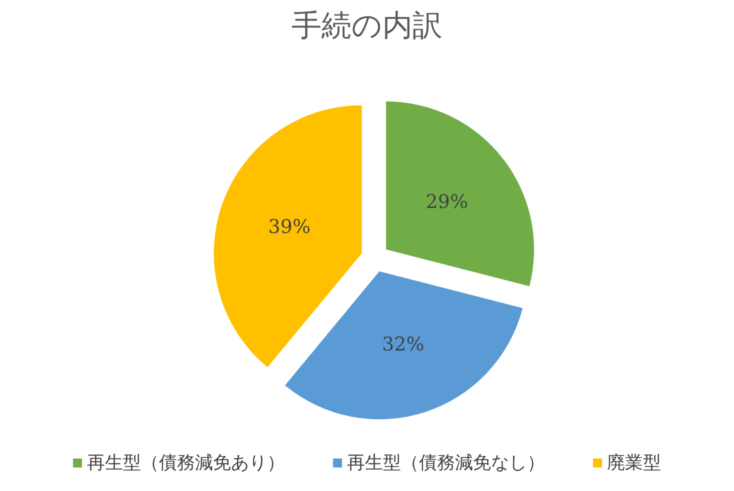 The width and height of the screenshot is (734, 491). What do you see at coordinates (447, 202) in the screenshot?
I see `data-label: 29%` at bounding box center [447, 202].